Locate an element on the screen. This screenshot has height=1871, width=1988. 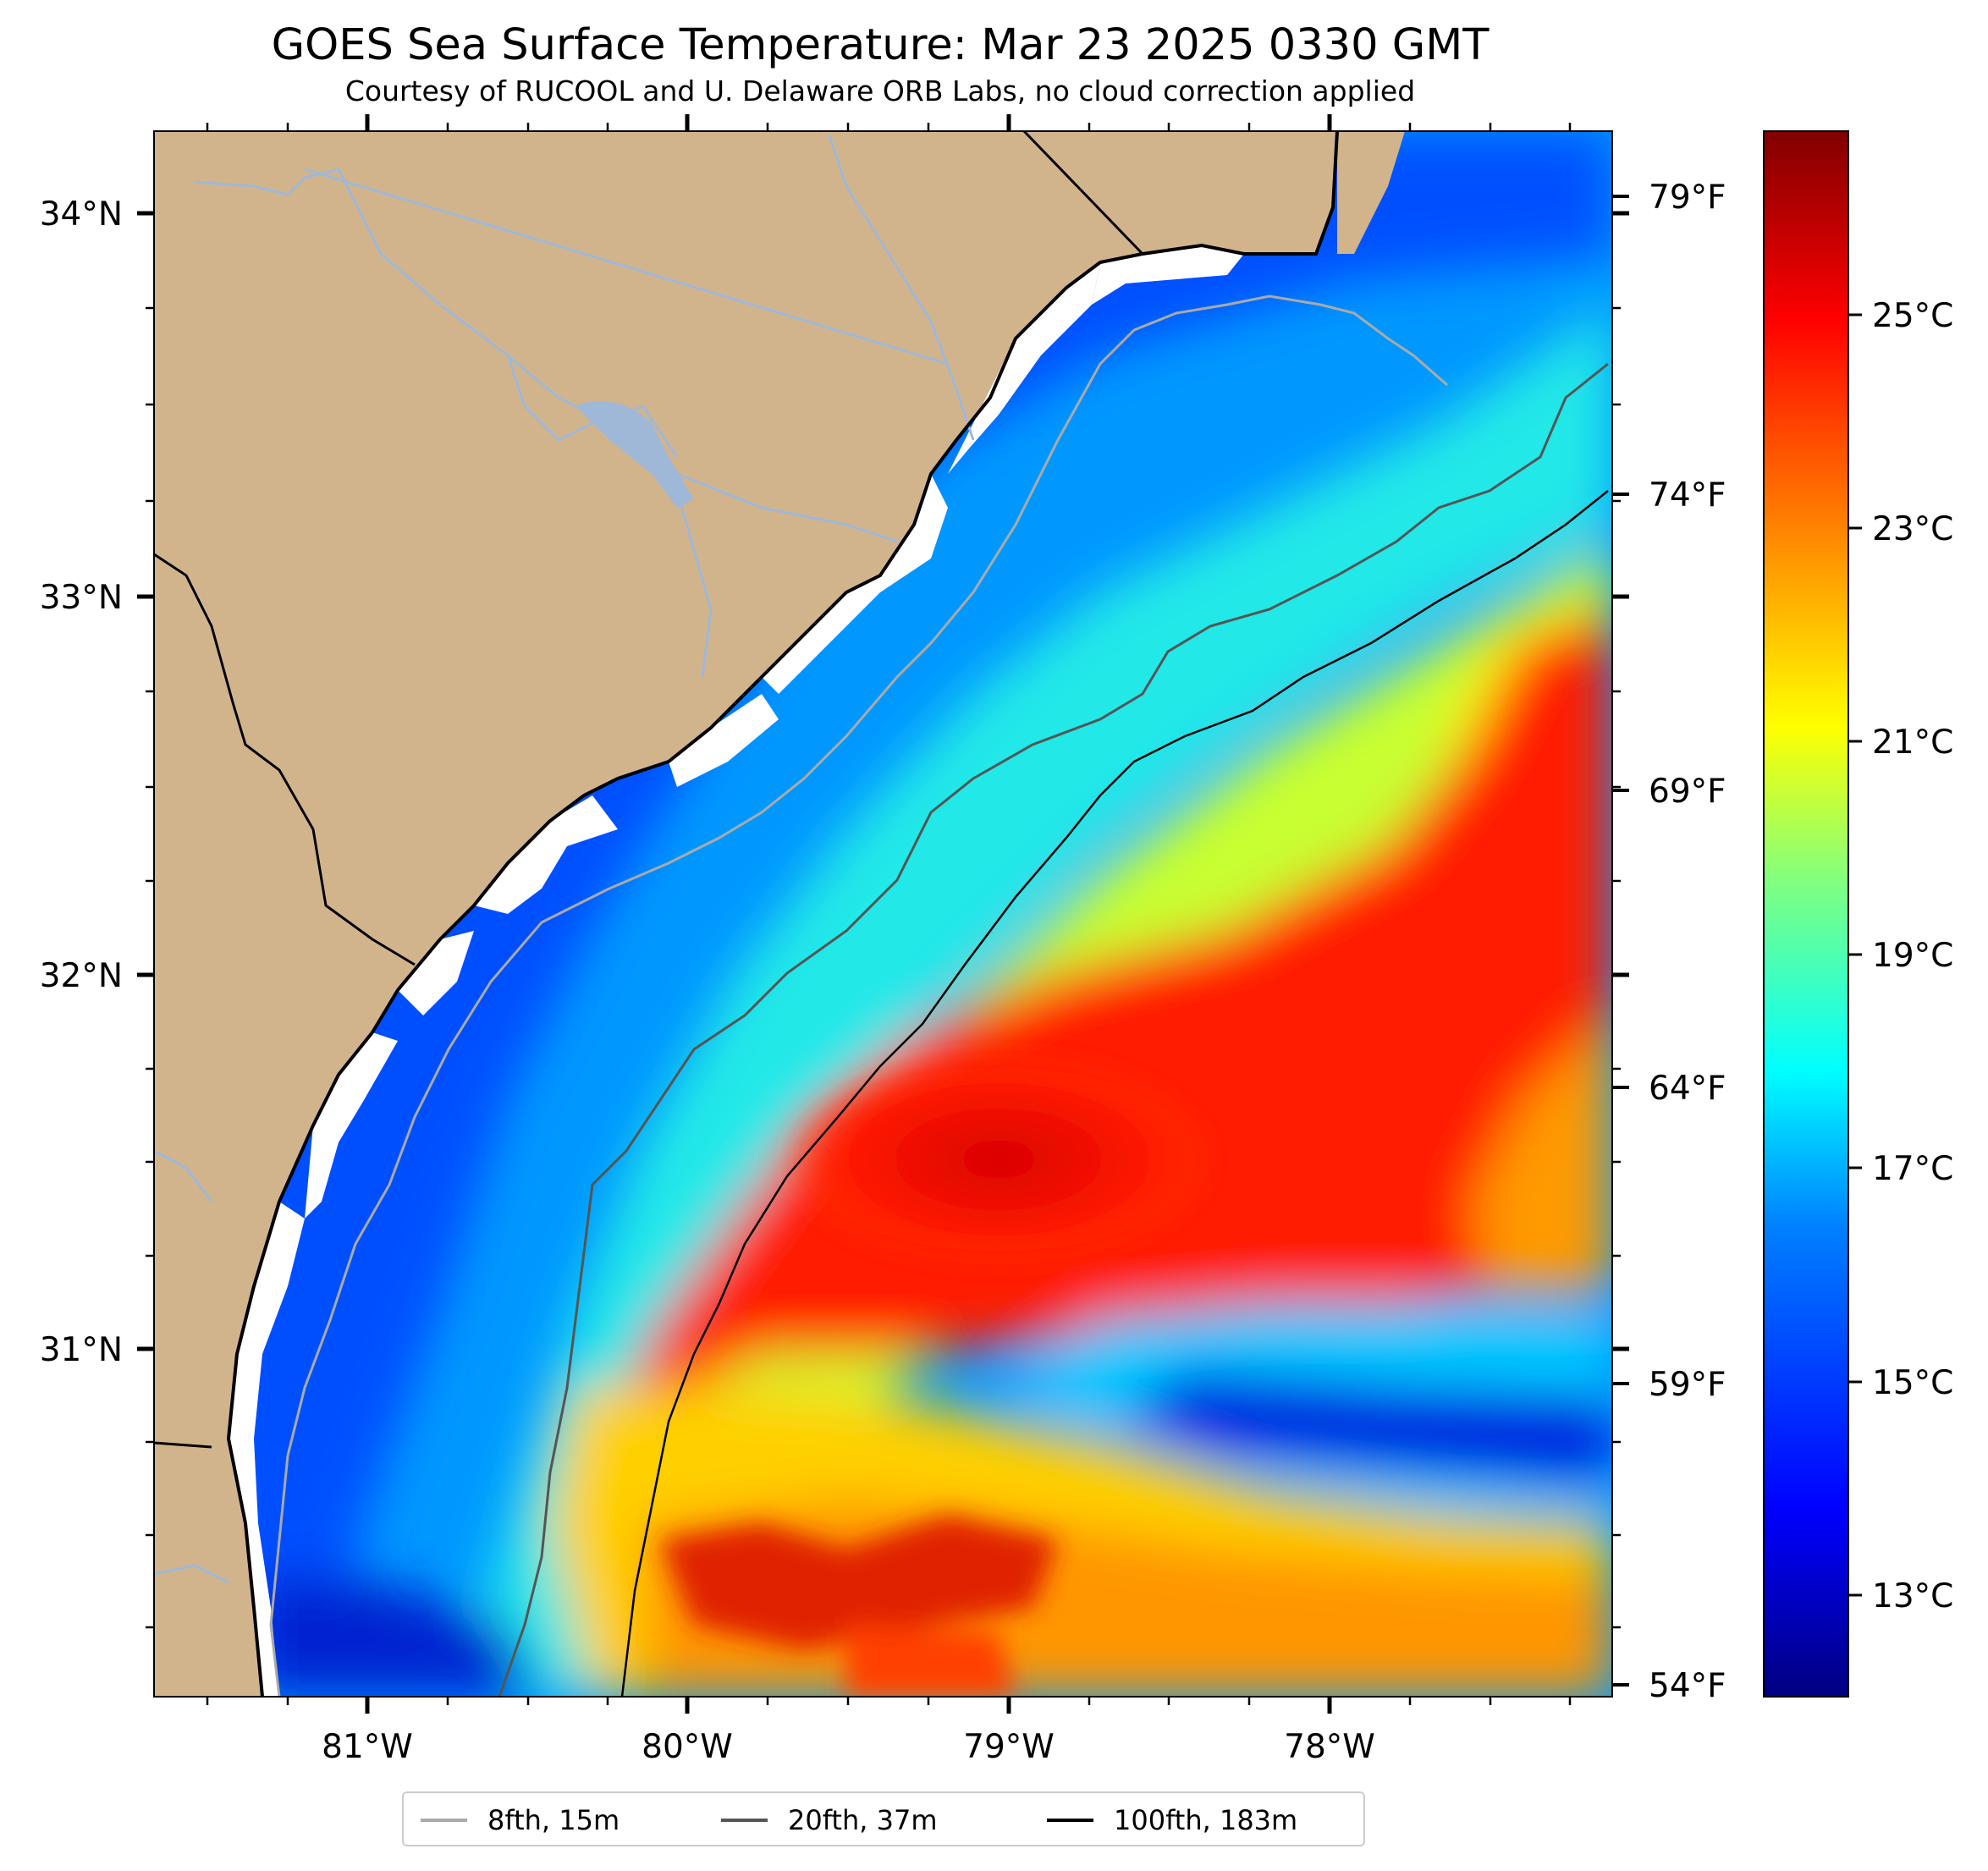
lat-label-31: 31°N is located at coordinates (81, 1350).